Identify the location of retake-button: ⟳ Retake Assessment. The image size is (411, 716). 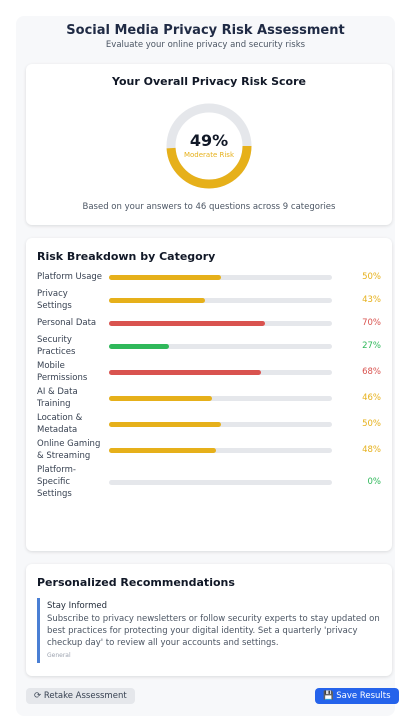
(80, 696).